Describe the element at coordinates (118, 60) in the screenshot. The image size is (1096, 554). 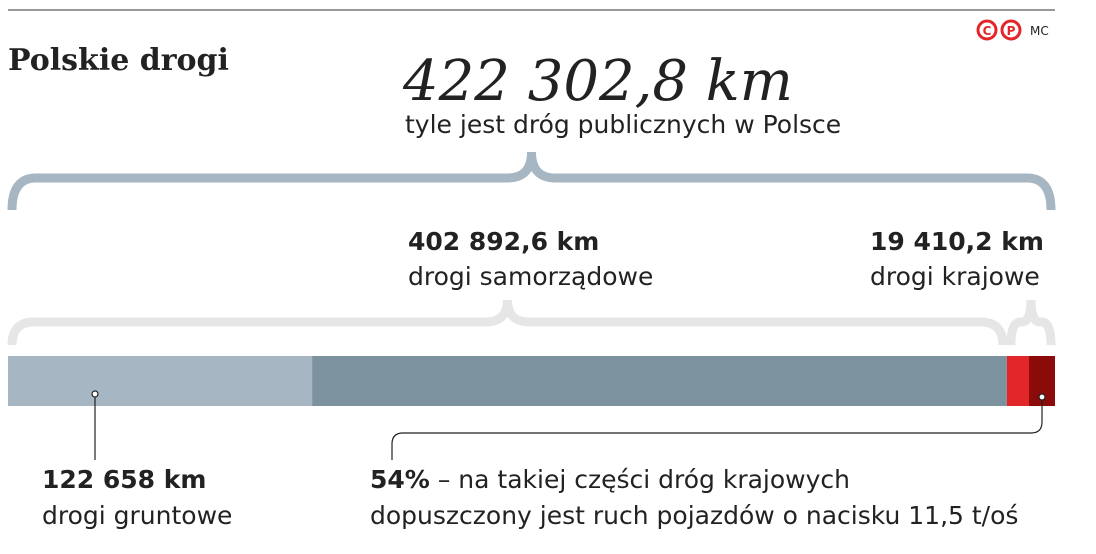
I see `title: Polskie drogi` at that location.